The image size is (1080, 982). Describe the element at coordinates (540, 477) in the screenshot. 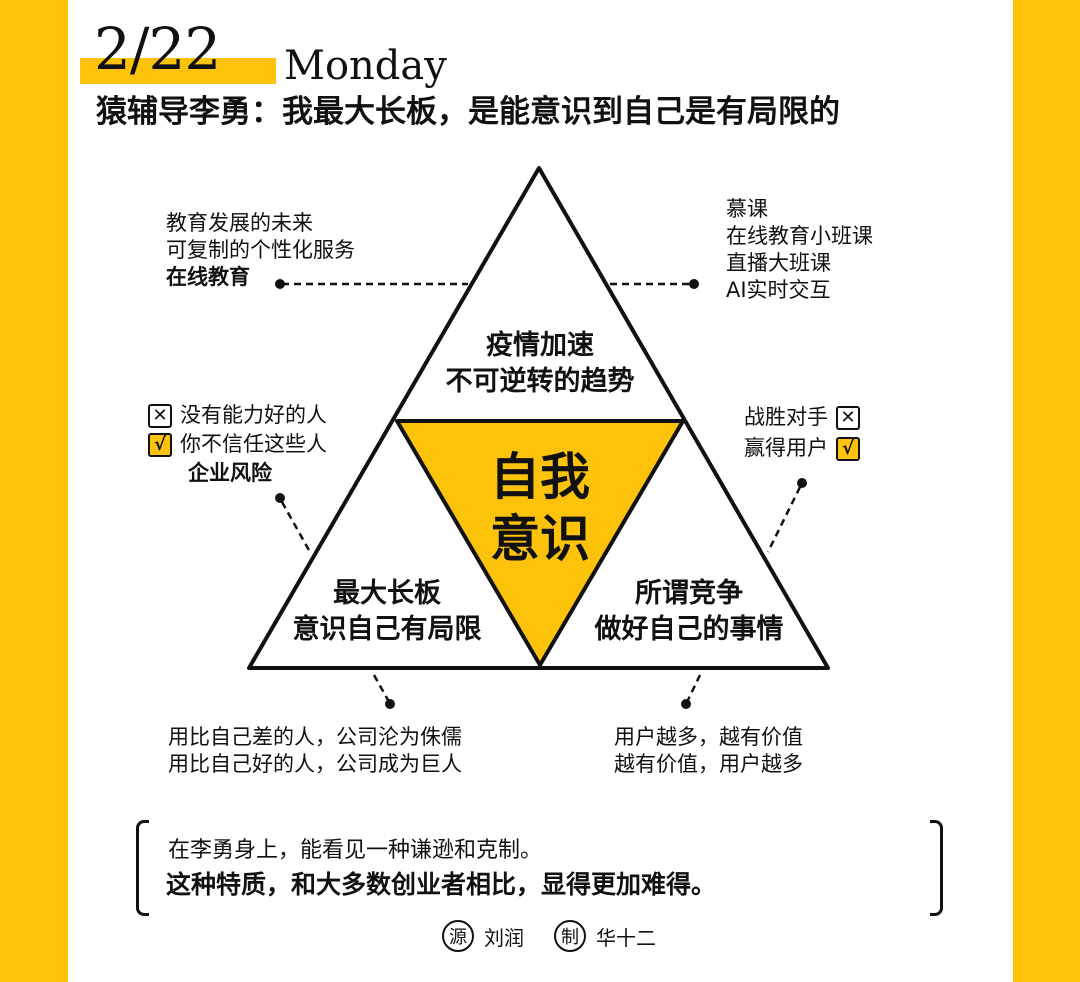

I see `core-label-line1: 自我` at that location.